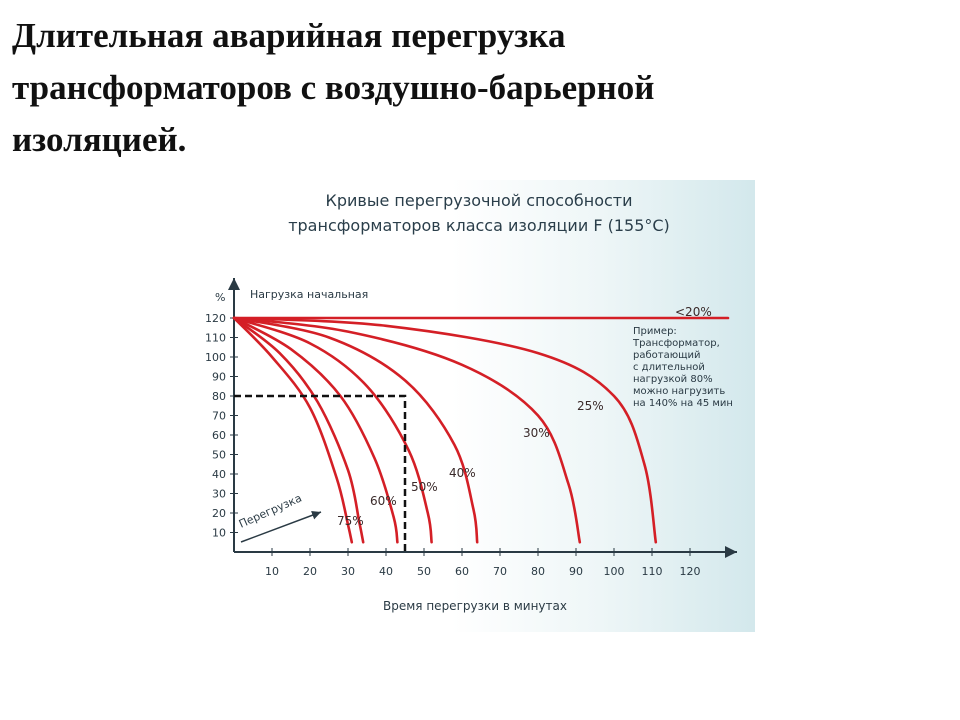  I want to click on x-tick-label: 110, so click(652, 571).